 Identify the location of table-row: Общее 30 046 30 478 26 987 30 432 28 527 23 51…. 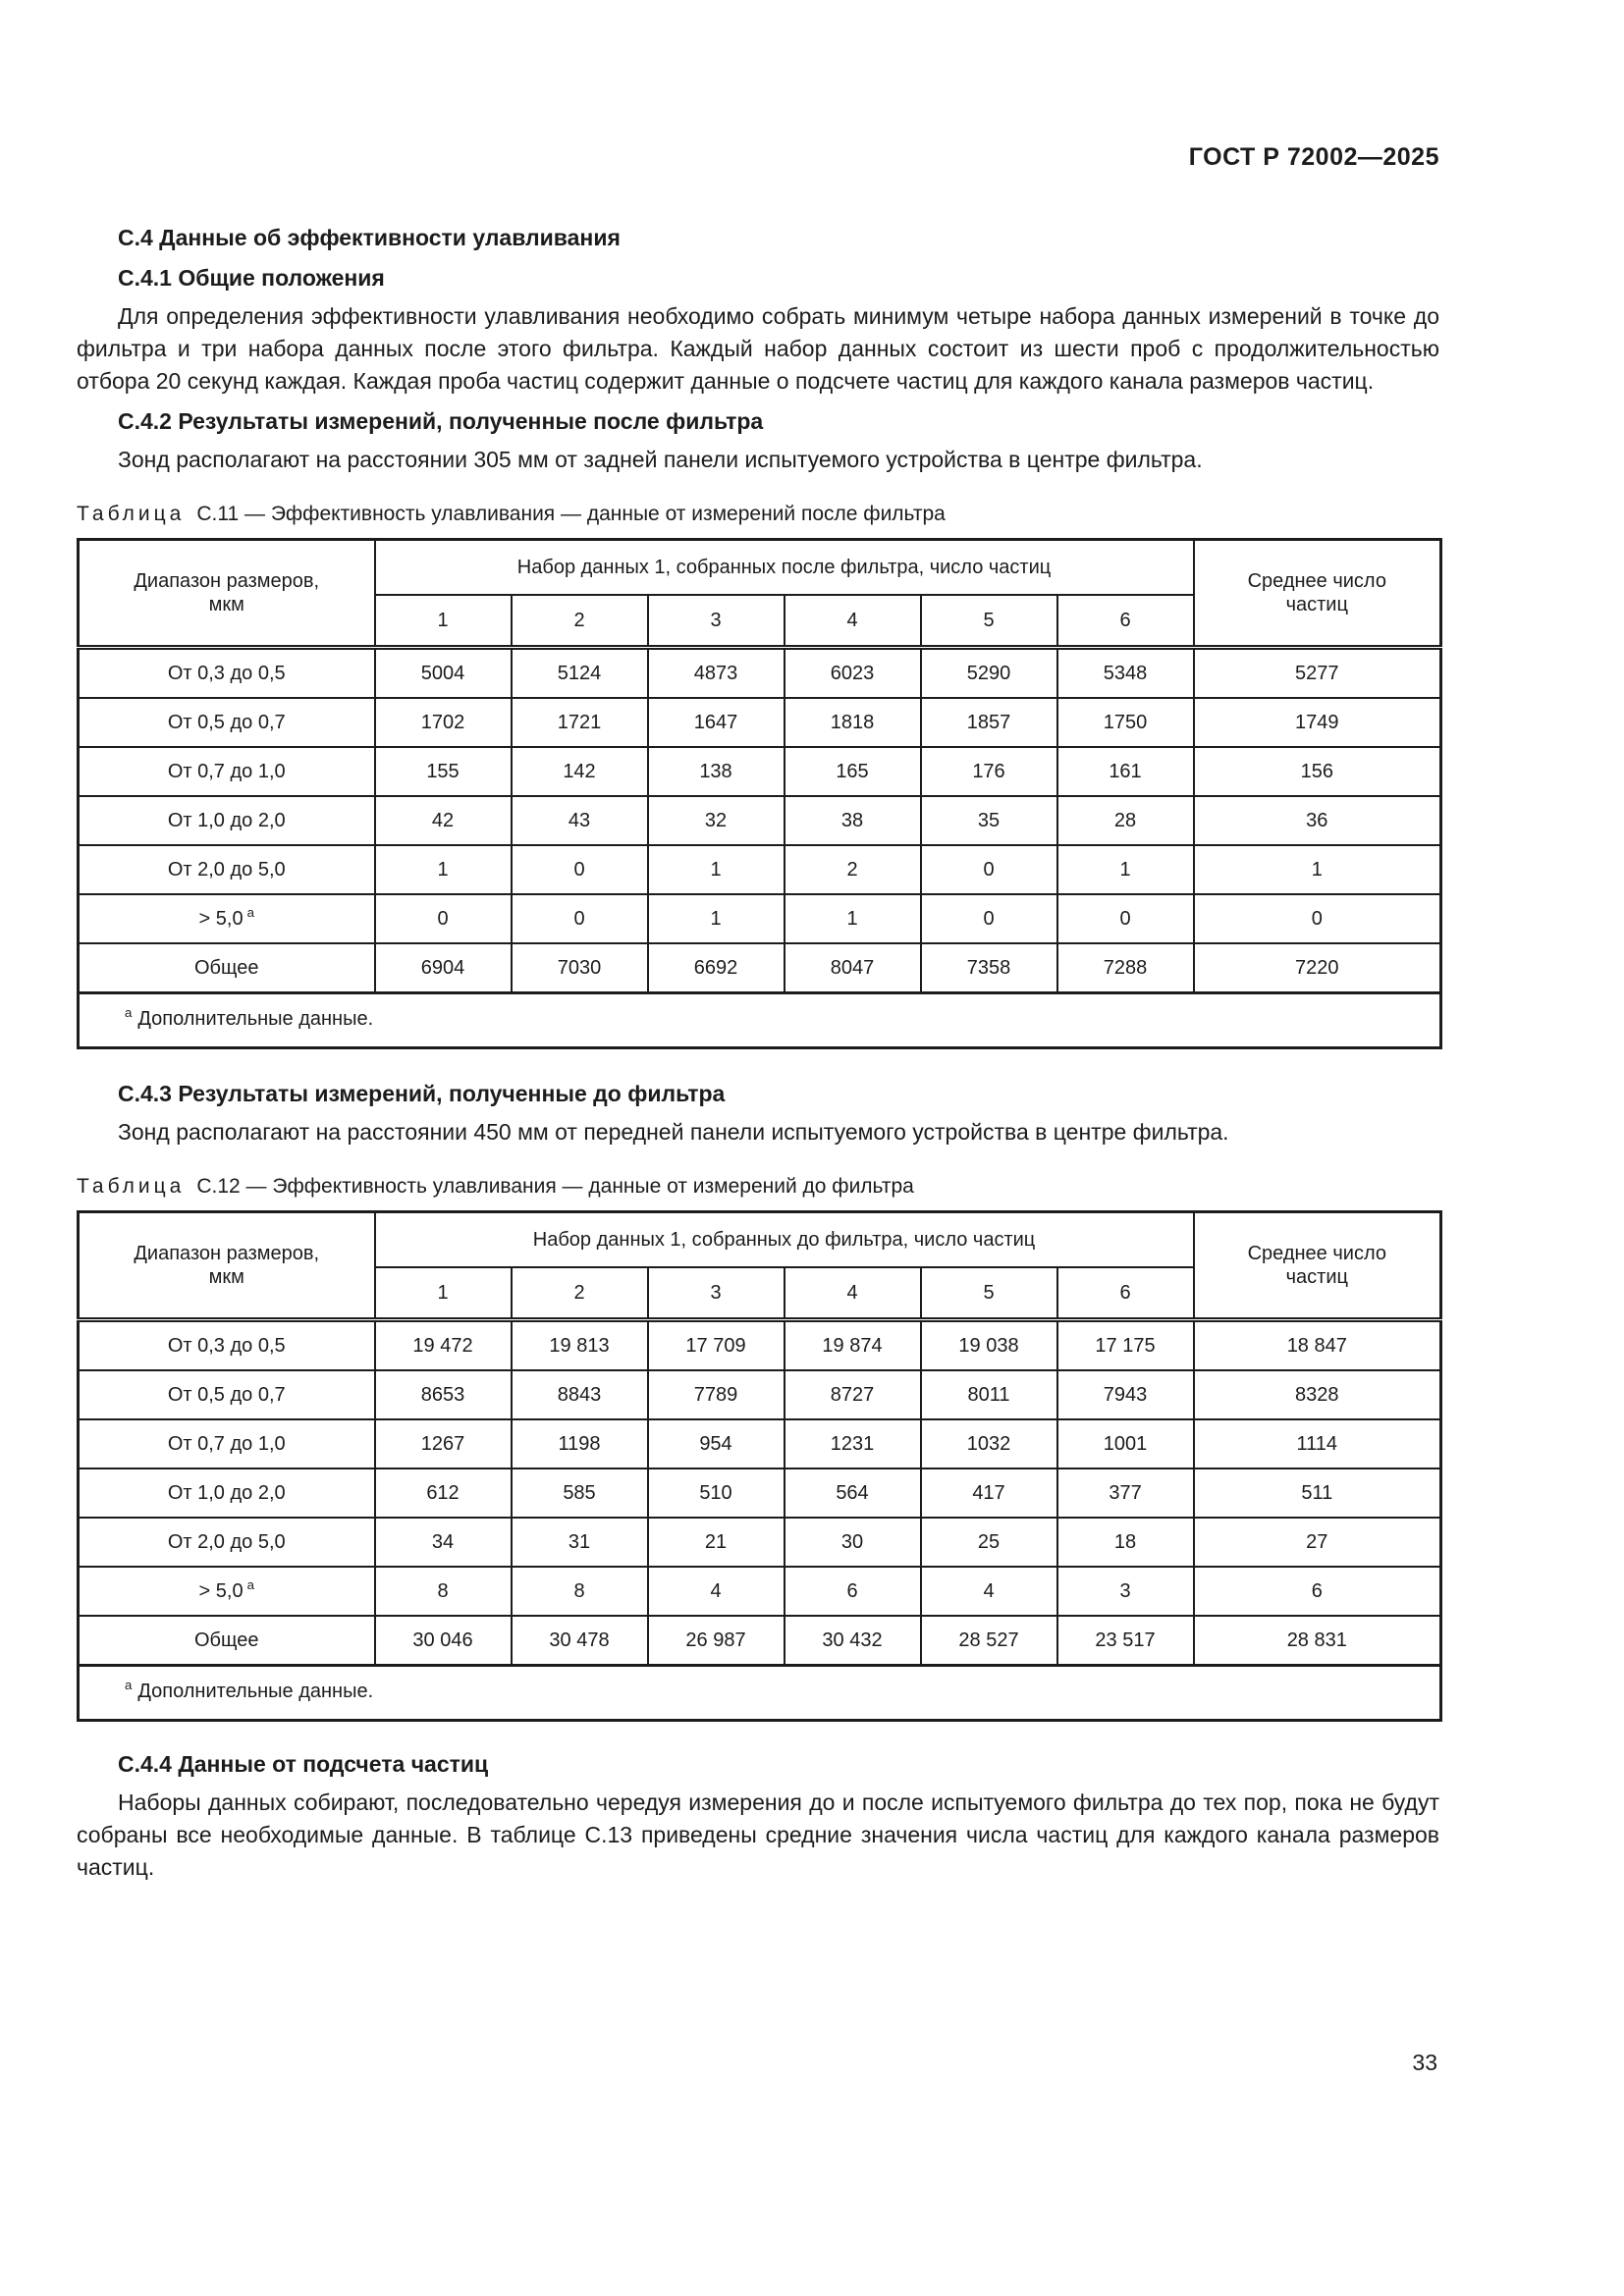
(759, 1641).